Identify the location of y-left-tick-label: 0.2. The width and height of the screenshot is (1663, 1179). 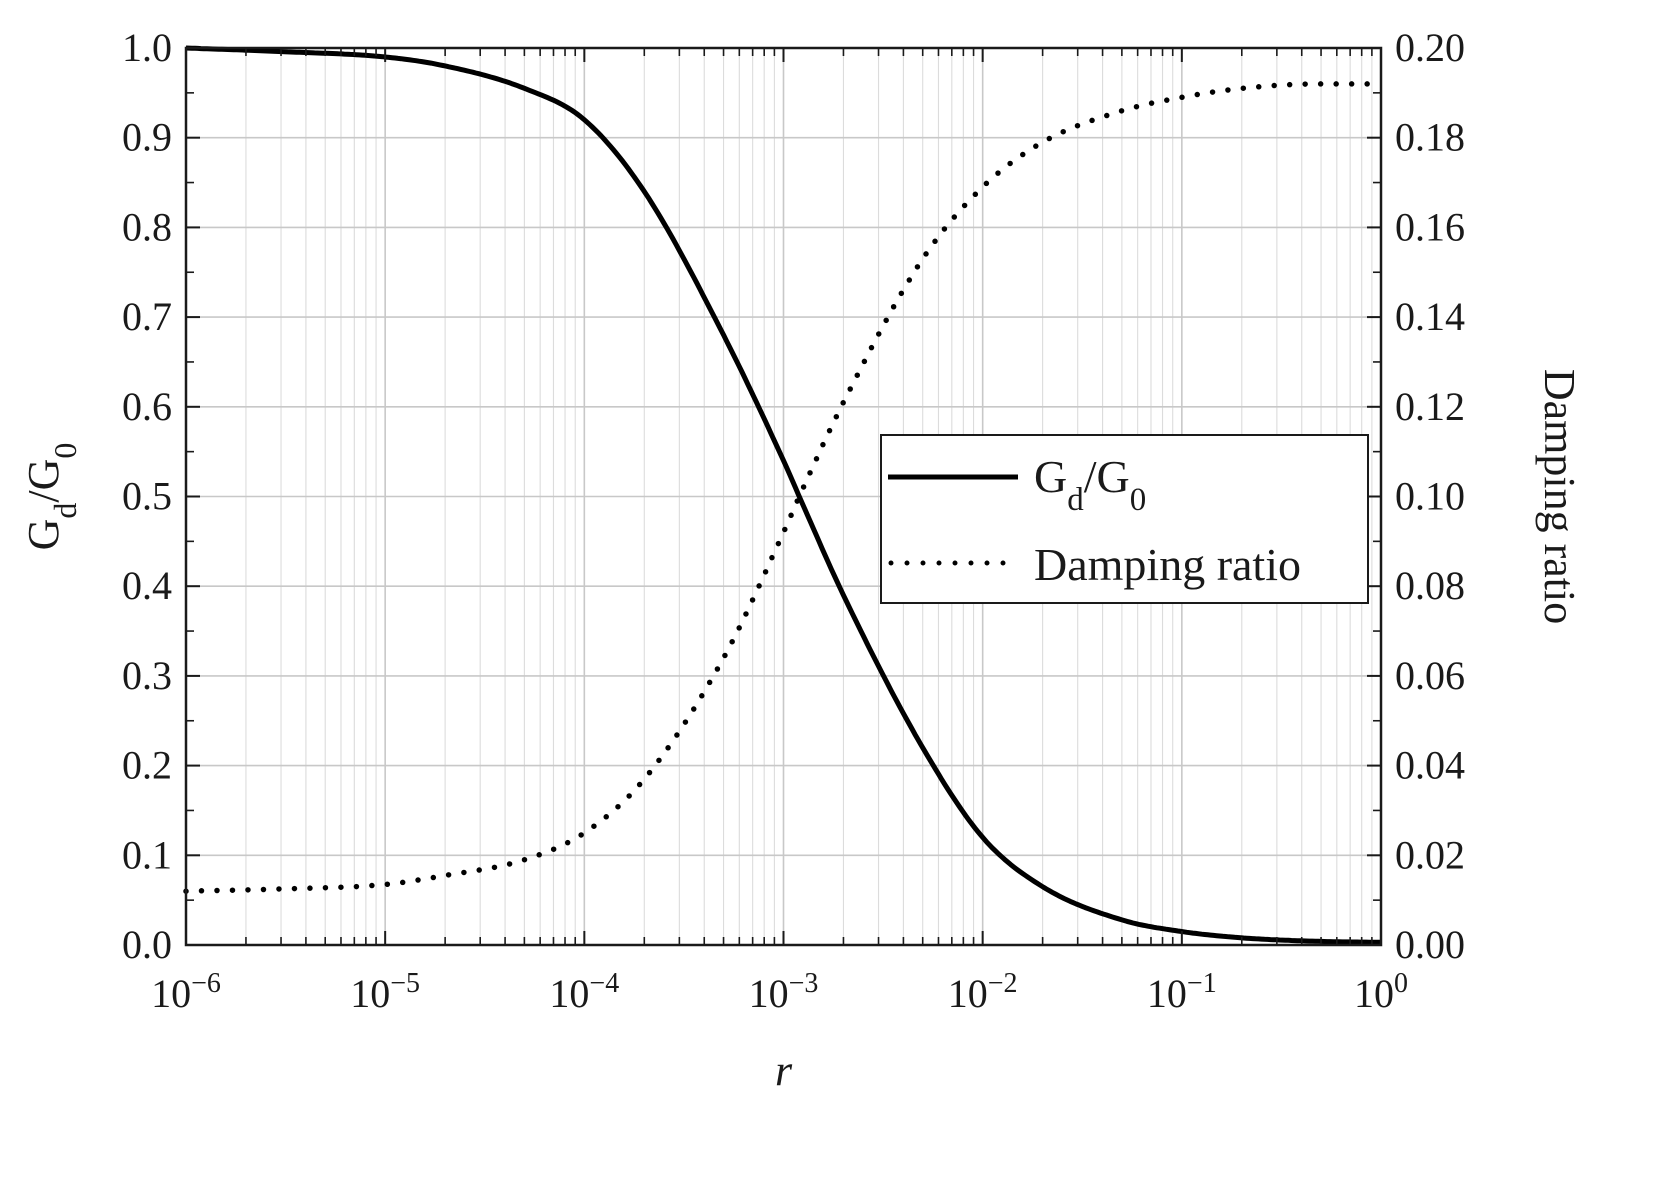
(147, 765).